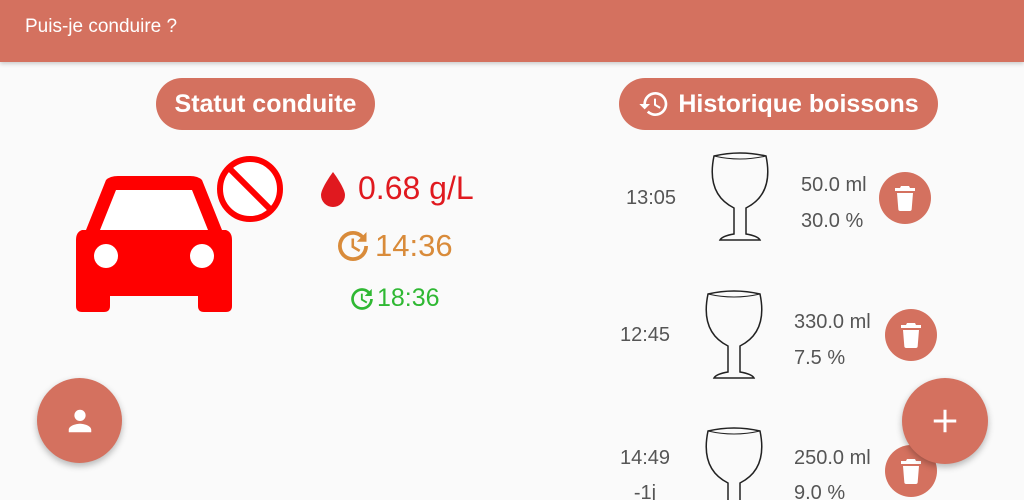 This screenshot has width=1024, height=500. I want to click on drink-volume: 330.0 ml, so click(832, 322).